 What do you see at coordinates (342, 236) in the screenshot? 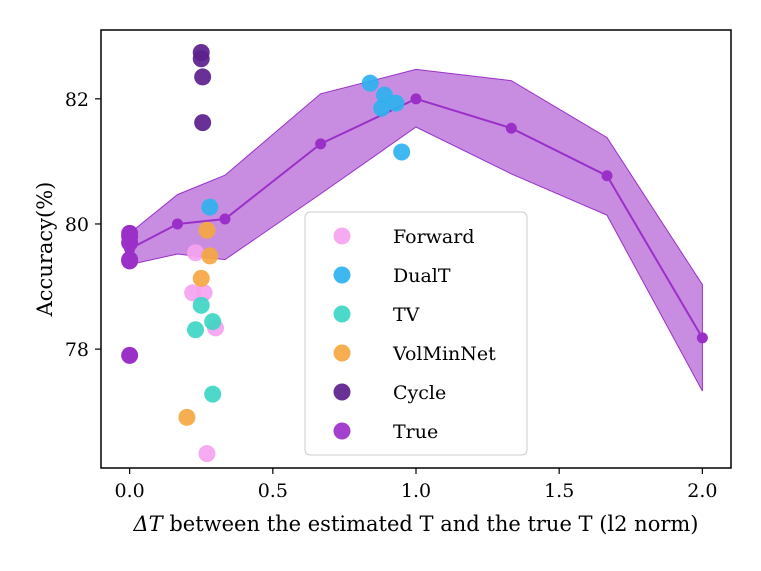
I see `legend-marker-forward` at bounding box center [342, 236].